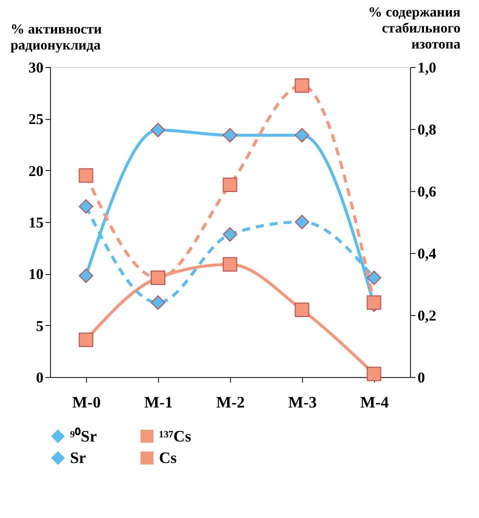 Image resolution: width=479 pixels, height=518 pixels. What do you see at coordinates (36, 275) in the screenshot?
I see `y-tick-label: 10` at bounding box center [36, 275].